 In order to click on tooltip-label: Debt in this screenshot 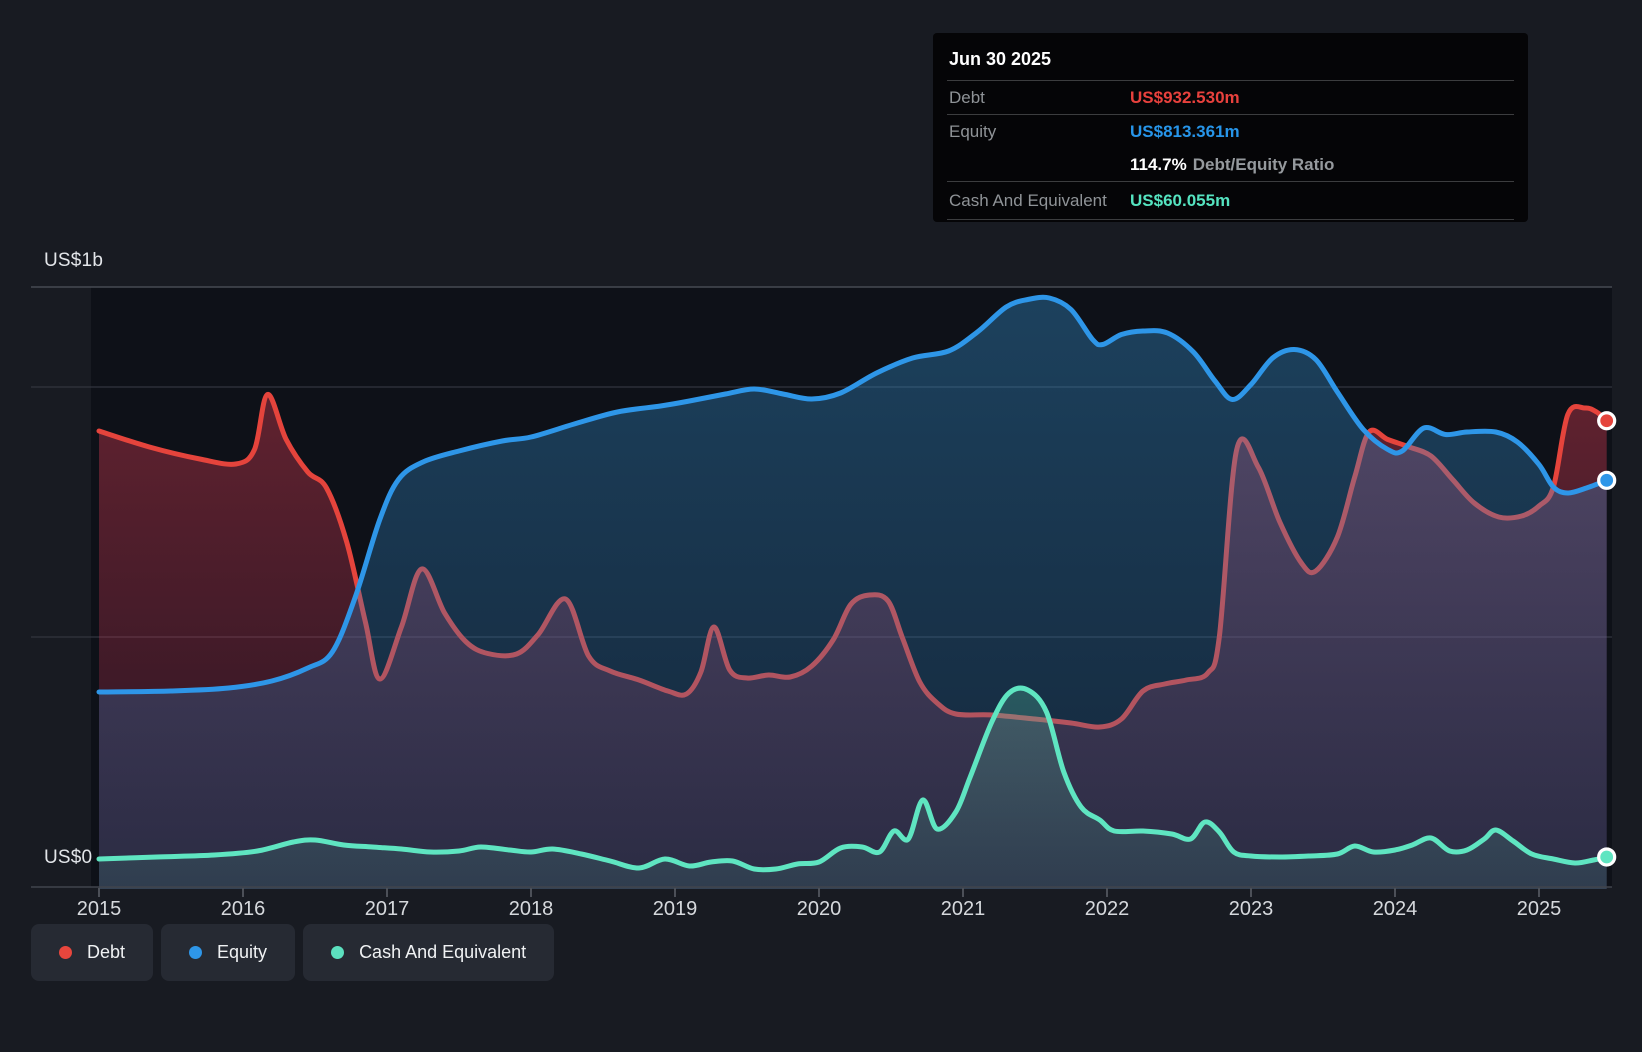, I will do `click(967, 97)`.